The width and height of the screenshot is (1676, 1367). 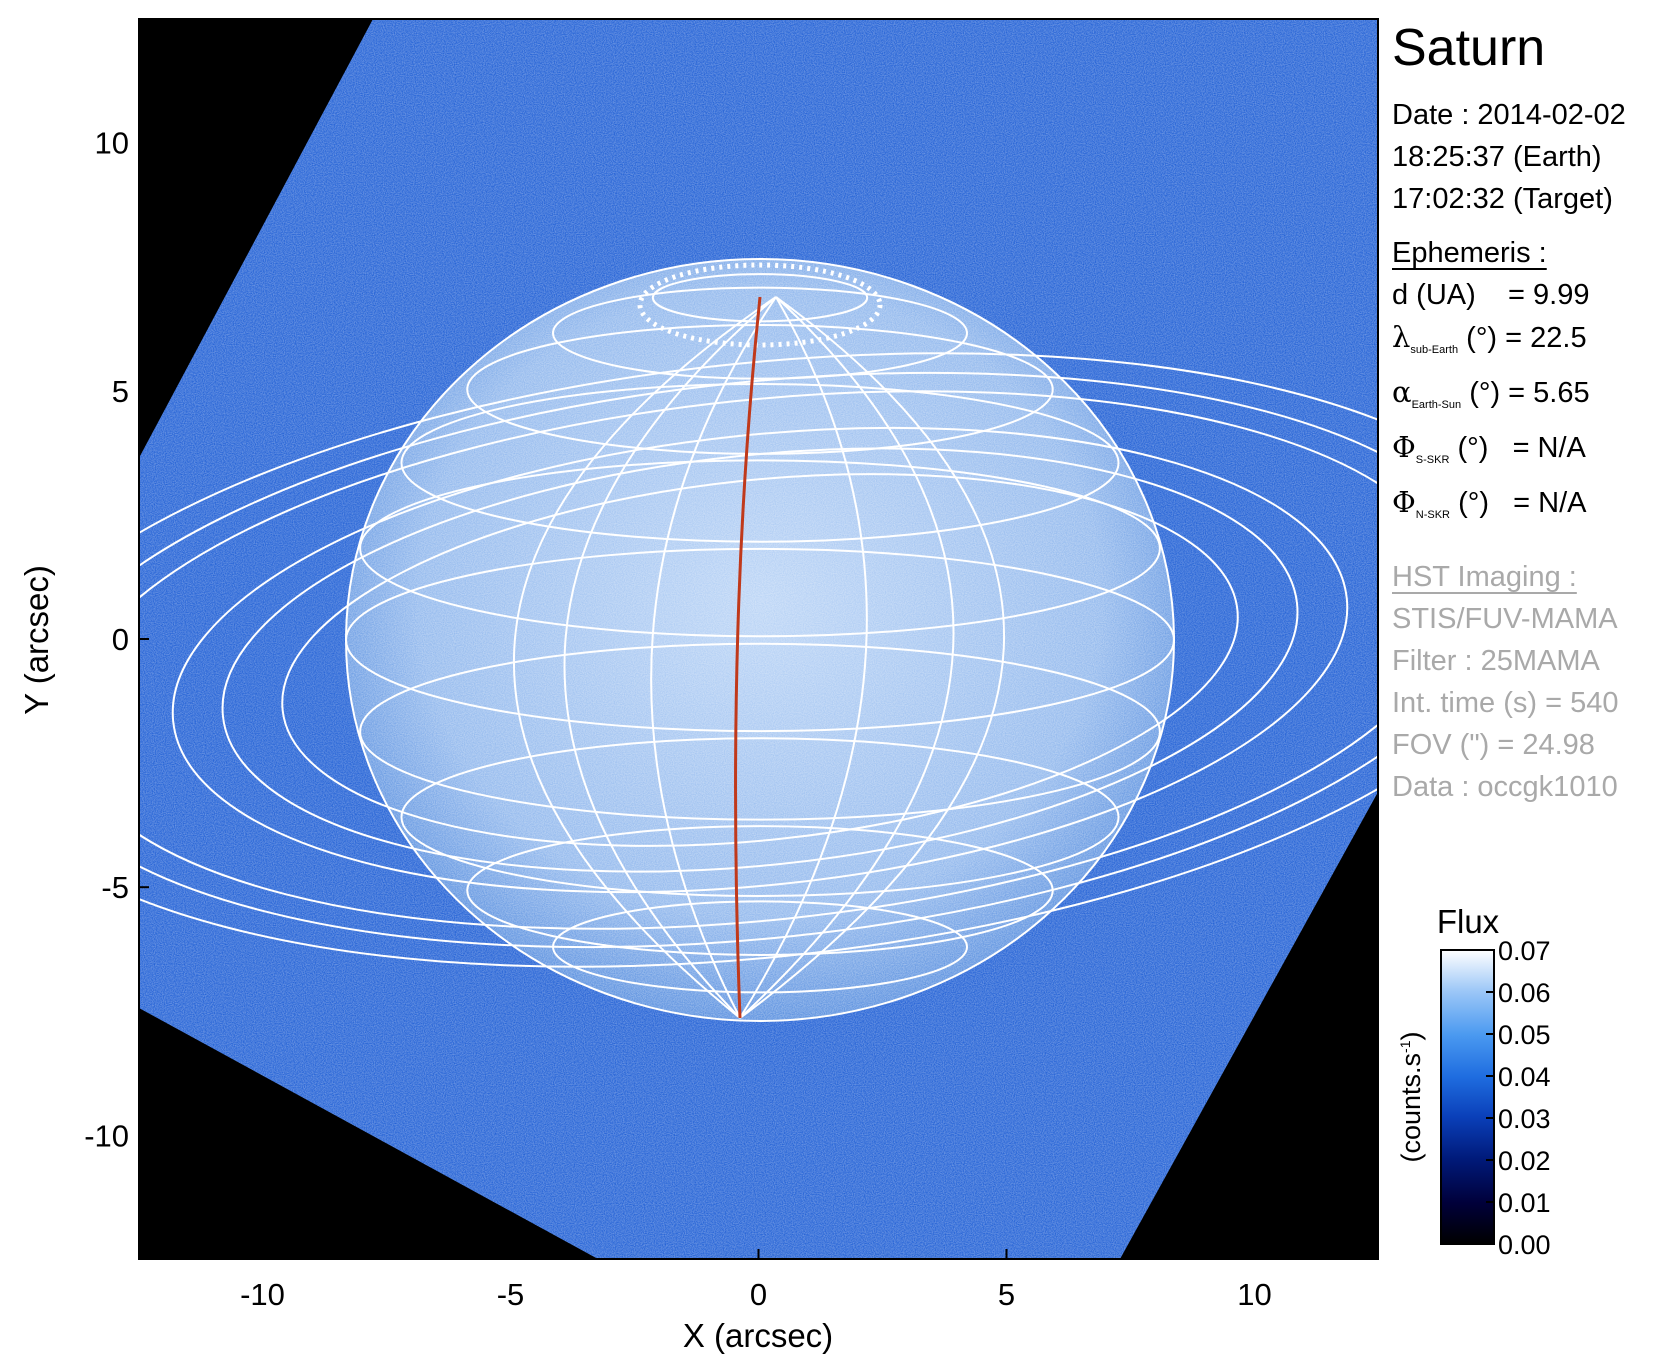 I want to click on x-tick-label: 0, so click(x=758, y=1294).